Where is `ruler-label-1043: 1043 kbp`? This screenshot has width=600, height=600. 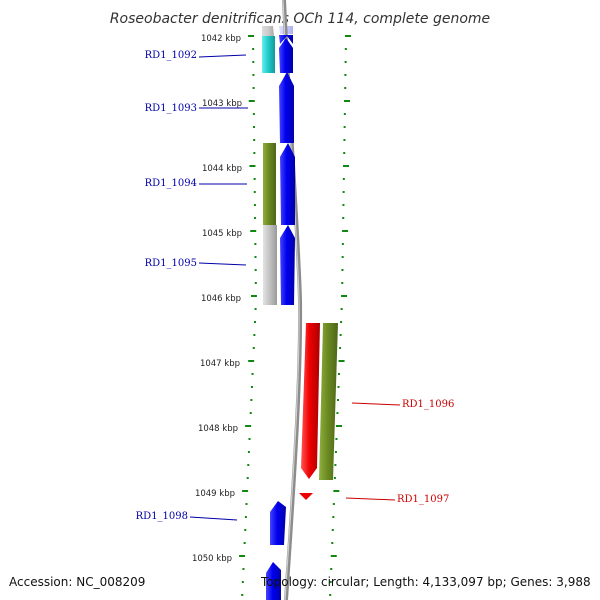
ruler-label-1043: 1043 kbp is located at coordinates (222, 104).